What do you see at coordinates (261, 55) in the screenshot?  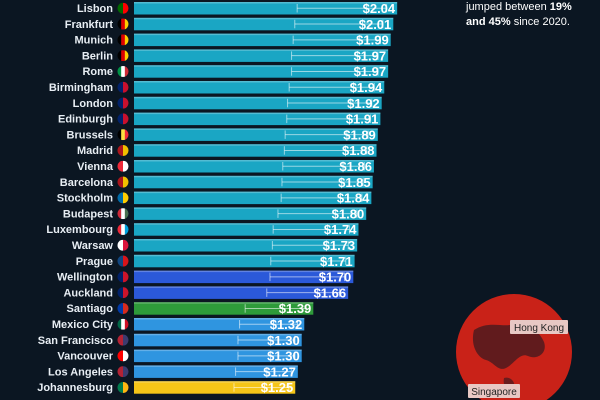 I see `bar-berlin` at bounding box center [261, 55].